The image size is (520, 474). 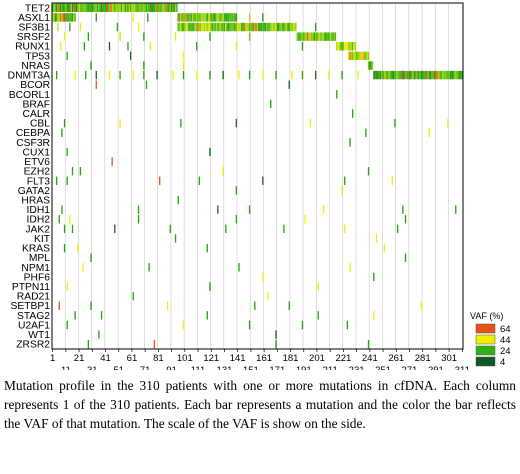 I want to click on x-tick-label-bottom: 131, so click(x=225, y=367).